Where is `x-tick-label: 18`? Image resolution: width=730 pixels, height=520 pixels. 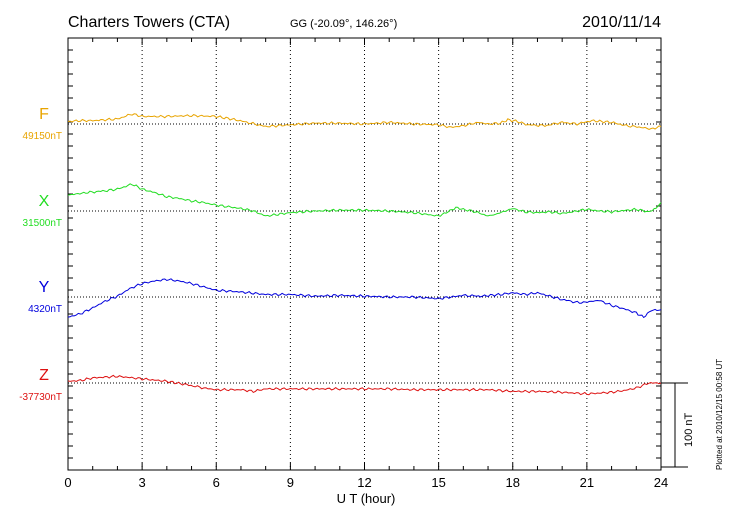 x-tick-label: 18 is located at coordinates (513, 482).